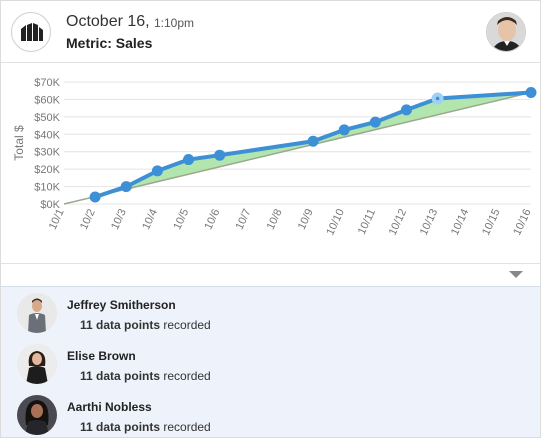 Image resolution: width=541 pixels, height=439 pixels. Describe the element at coordinates (270, 414) in the screenshot. I see `user-row: Aarthi Nobless 11 data points recorded` at that location.